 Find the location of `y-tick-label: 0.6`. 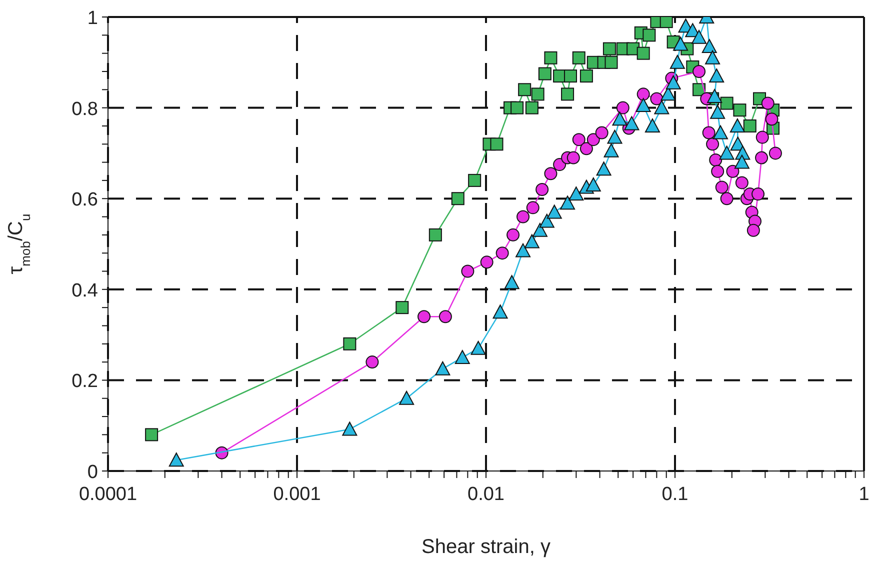

y-tick-label: 0.6 is located at coordinates (85, 200).